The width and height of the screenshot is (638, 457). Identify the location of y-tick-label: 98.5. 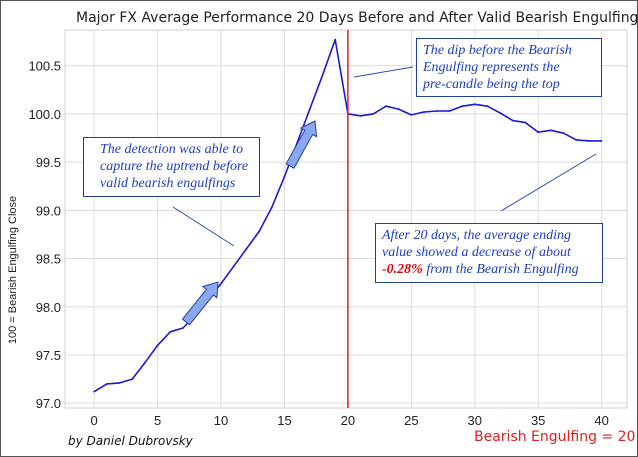
(48, 259).